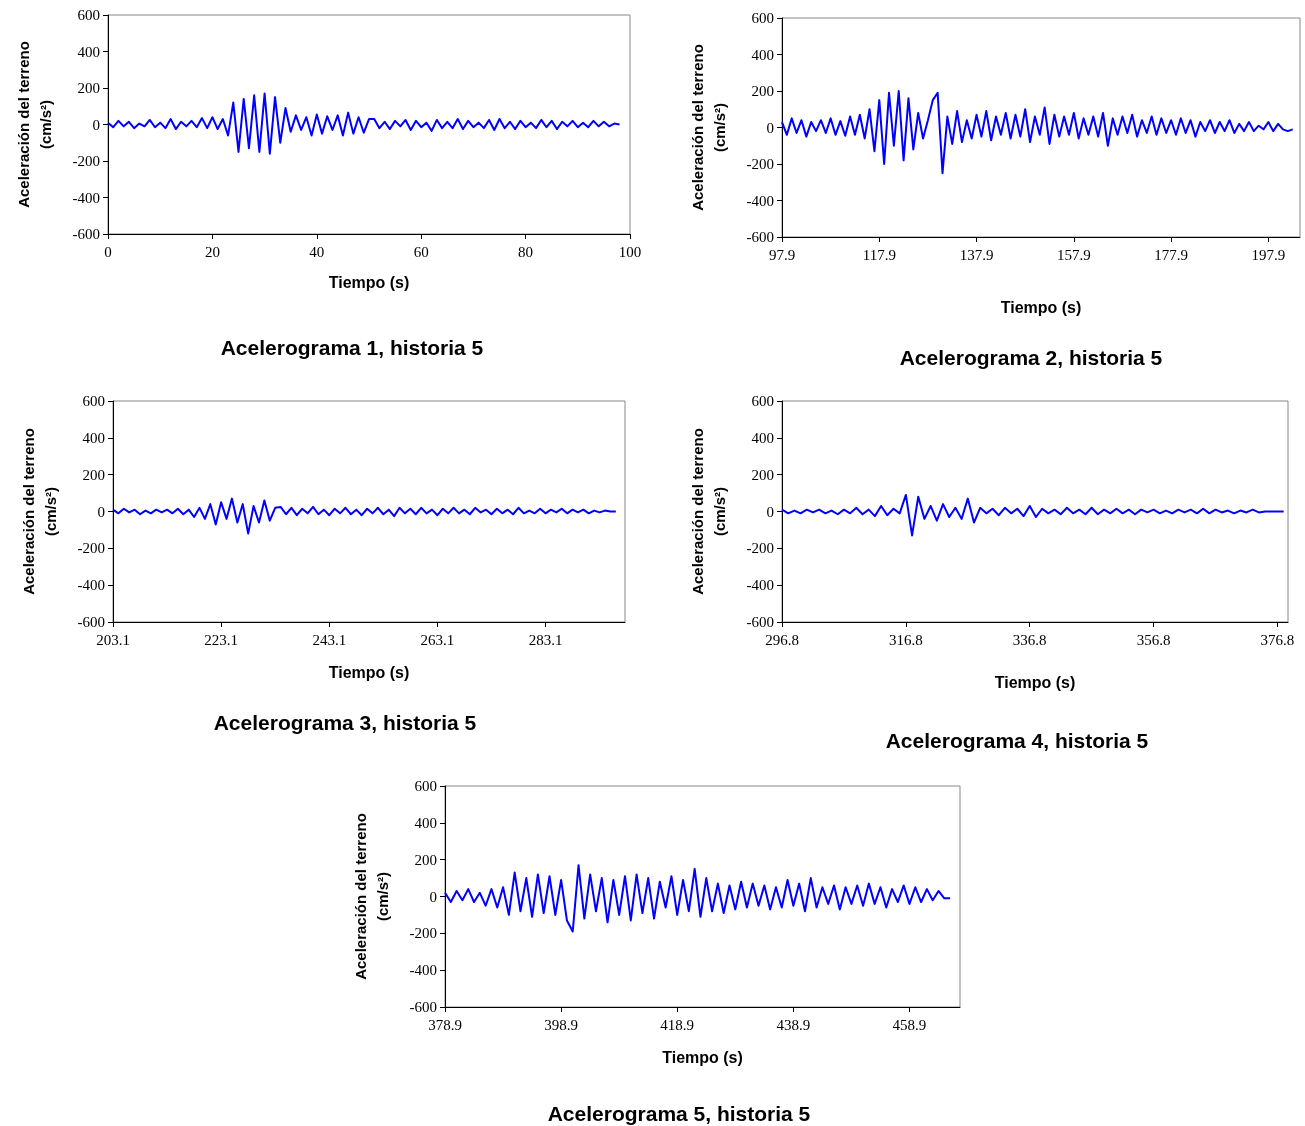  Describe the element at coordinates (679, 1113) in the screenshot. I see `text: Acelerograma 5, historia 5` at that location.